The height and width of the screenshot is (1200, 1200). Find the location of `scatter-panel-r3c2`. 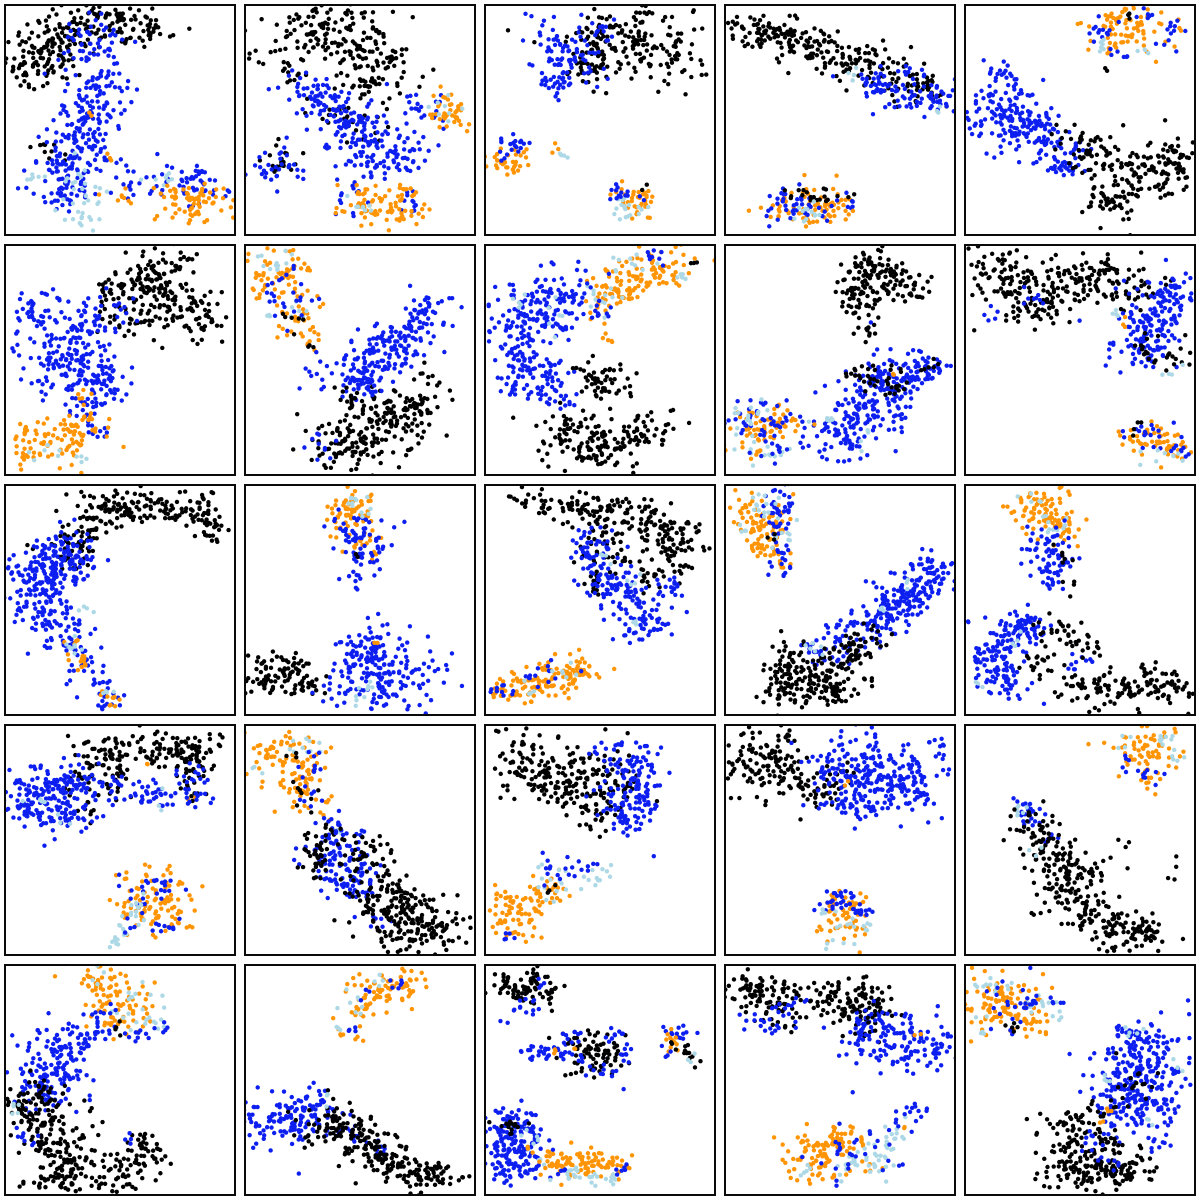

scatter-panel-r3c2 is located at coordinates (360, 600).